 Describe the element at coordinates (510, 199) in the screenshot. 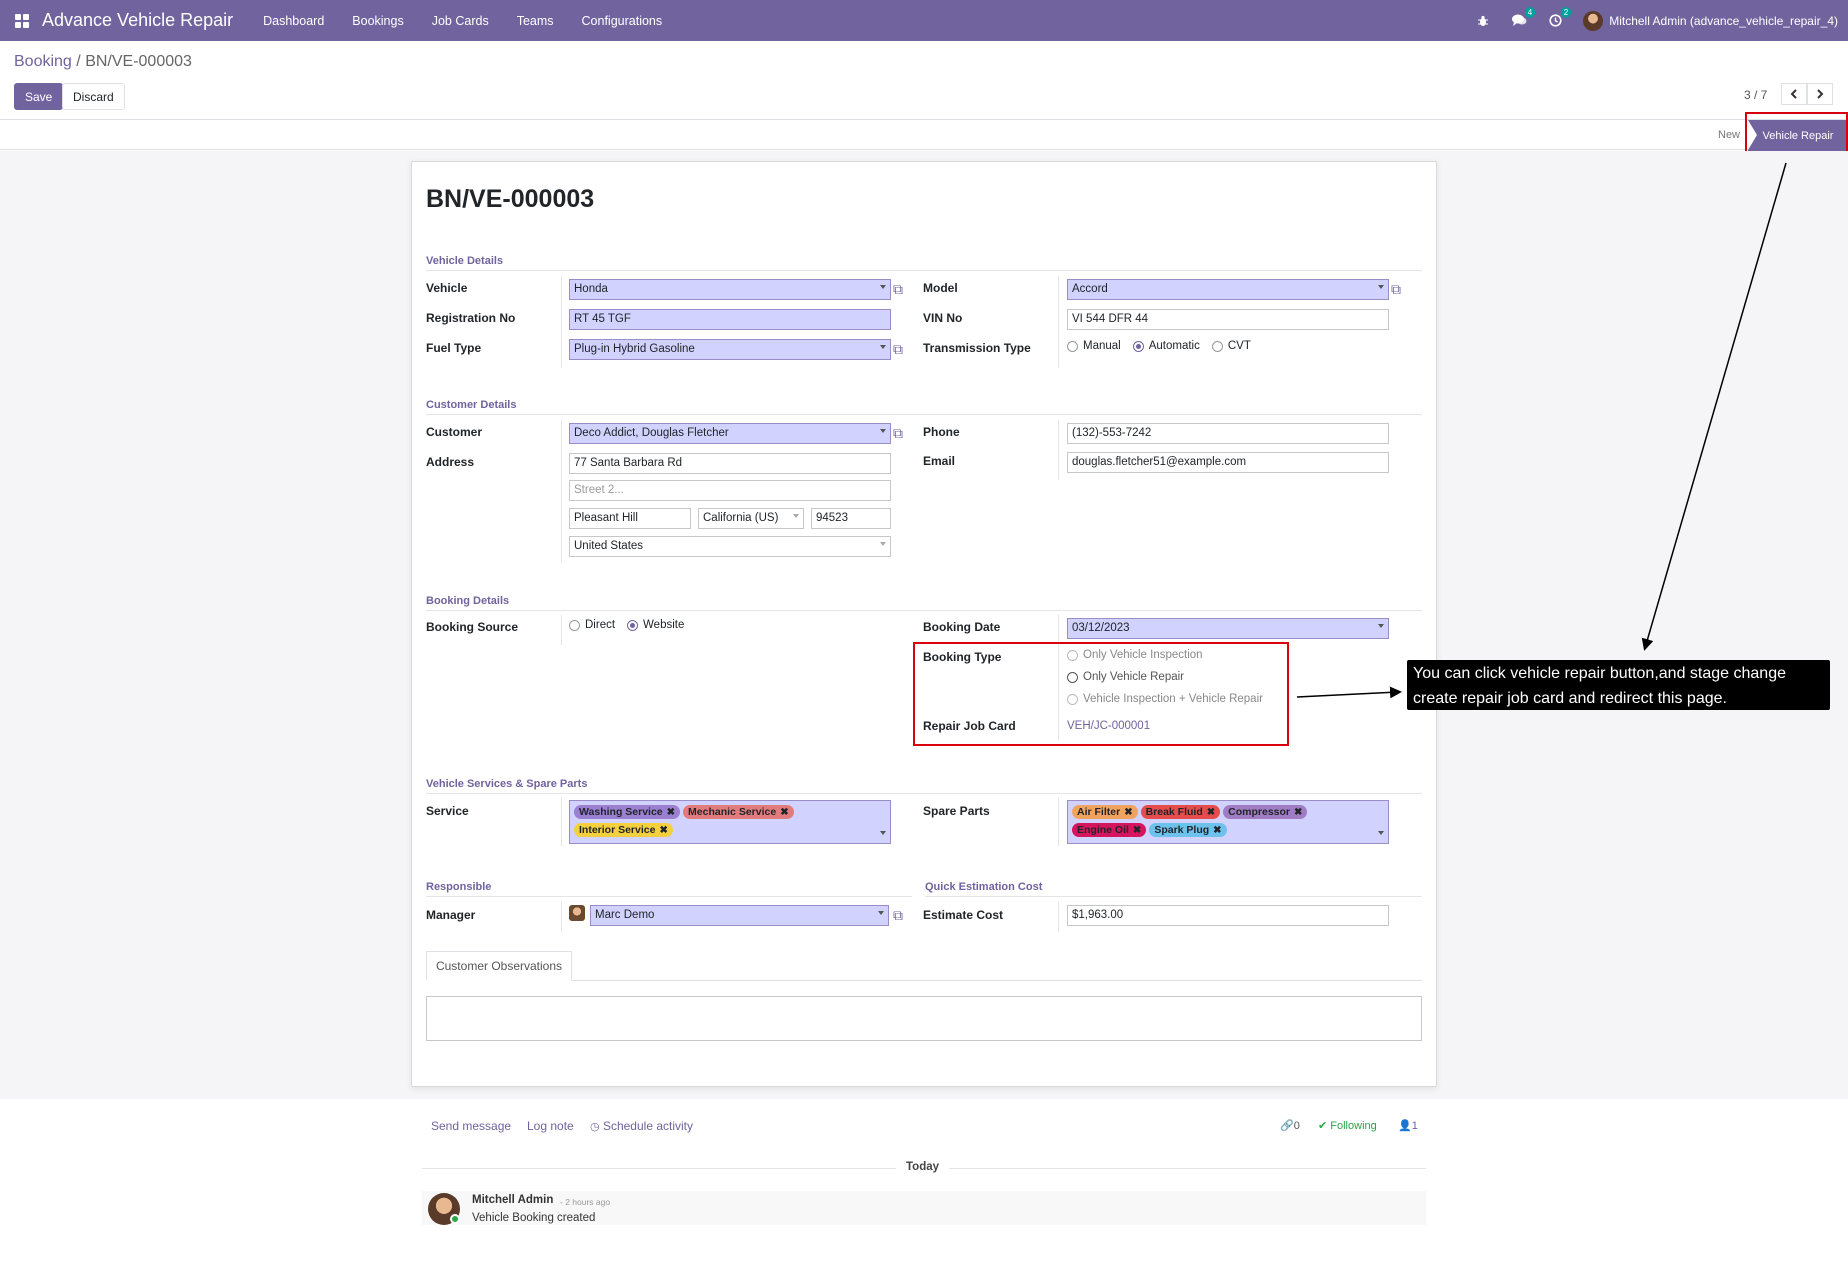

I see `record-title: BN/VE-000003` at that location.